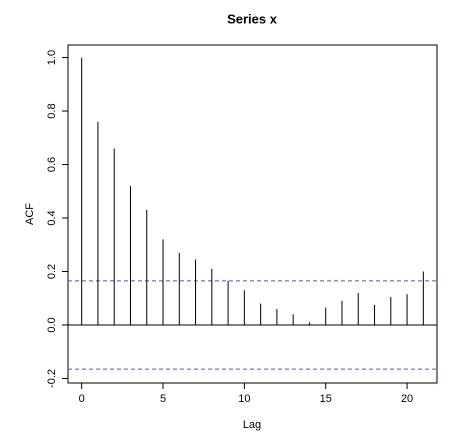 The height and width of the screenshot is (443, 474). What do you see at coordinates (163, 399) in the screenshot?
I see `x-tick-label: 5` at bounding box center [163, 399].